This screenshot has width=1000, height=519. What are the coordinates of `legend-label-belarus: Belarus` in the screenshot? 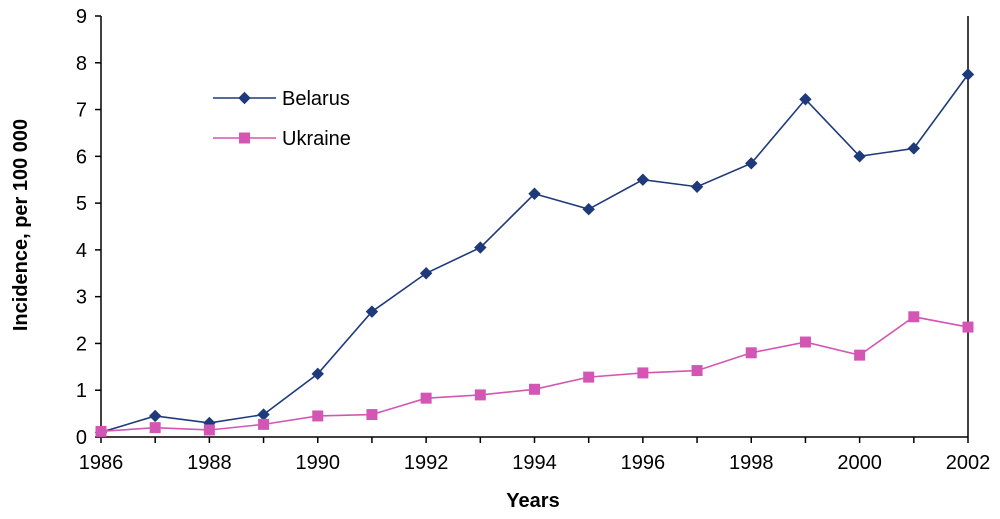 It's located at (316, 99).